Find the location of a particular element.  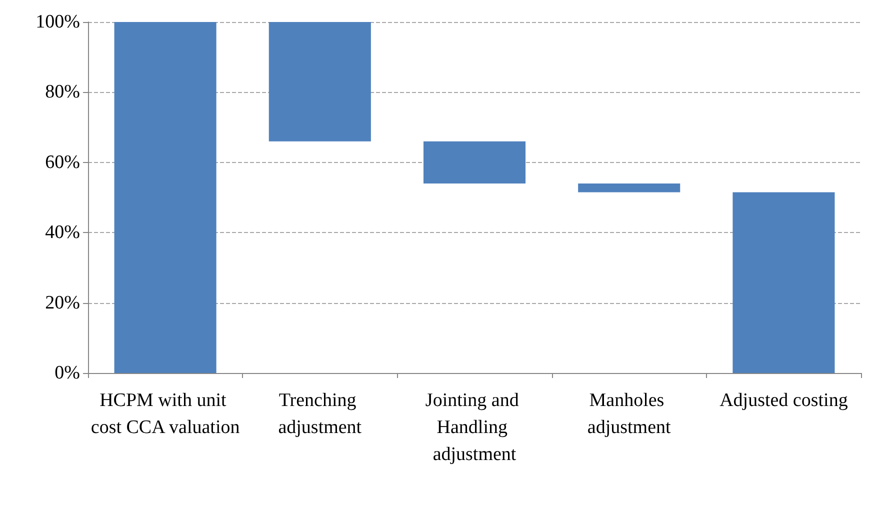

x-tick-label: Trenching adjustment is located at coordinates (320, 414).